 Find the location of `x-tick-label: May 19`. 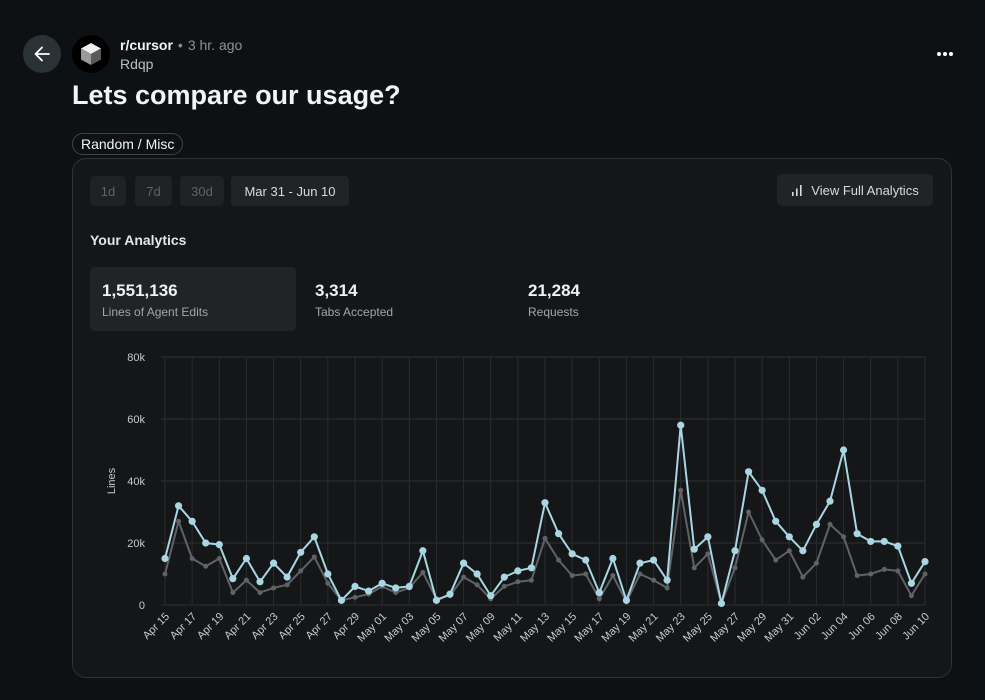

x-tick-label: May 19 is located at coordinates (617, 628).